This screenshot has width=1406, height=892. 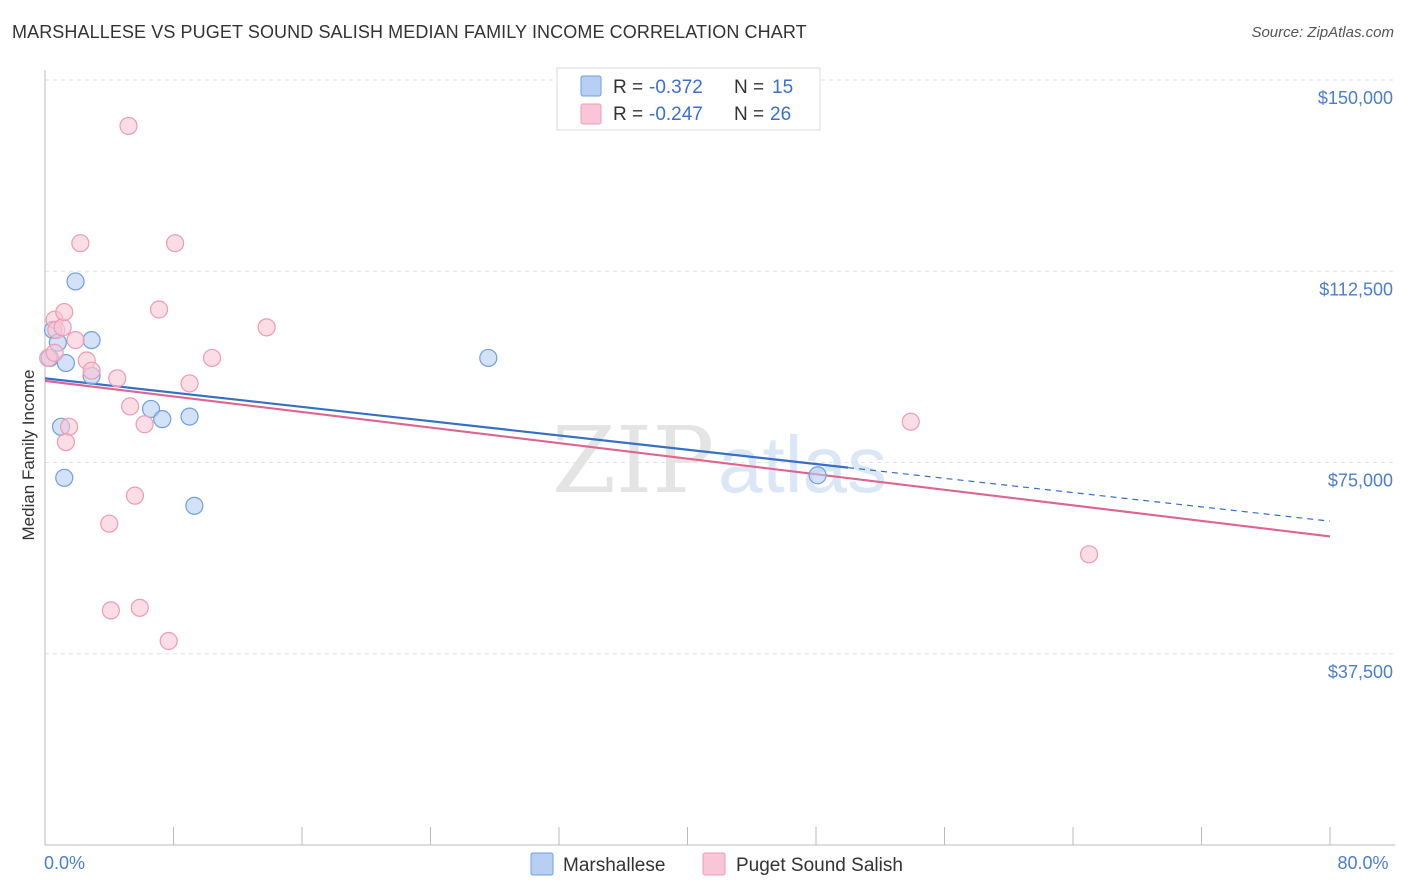 What do you see at coordinates (591, 114) in the screenshot?
I see `legend-swatch-puget-sound-salish` at bounding box center [591, 114].